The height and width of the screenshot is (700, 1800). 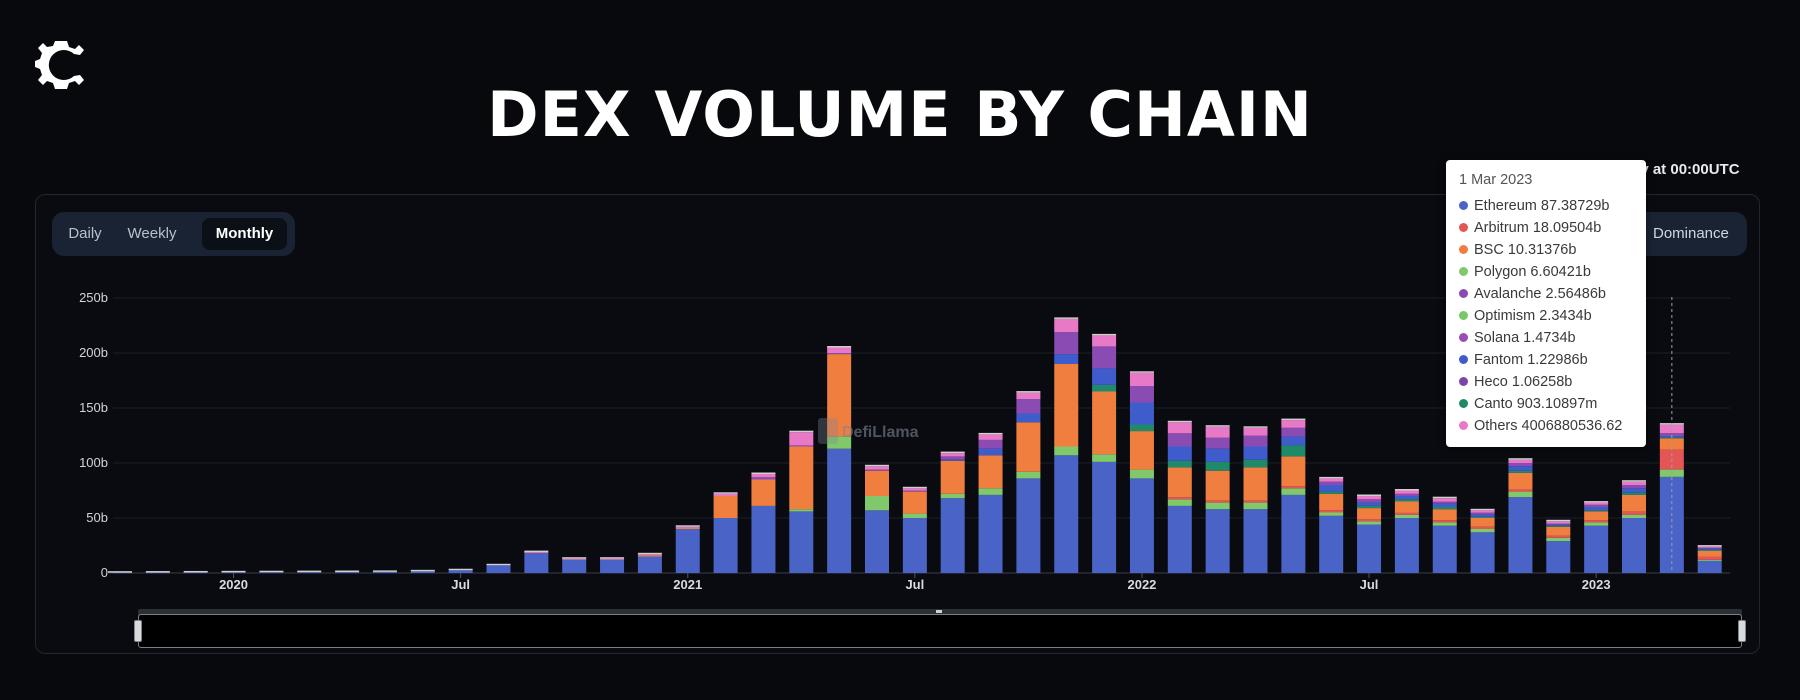 What do you see at coordinates (97, 517) in the screenshot?
I see `y-tick-label: 50b` at bounding box center [97, 517].